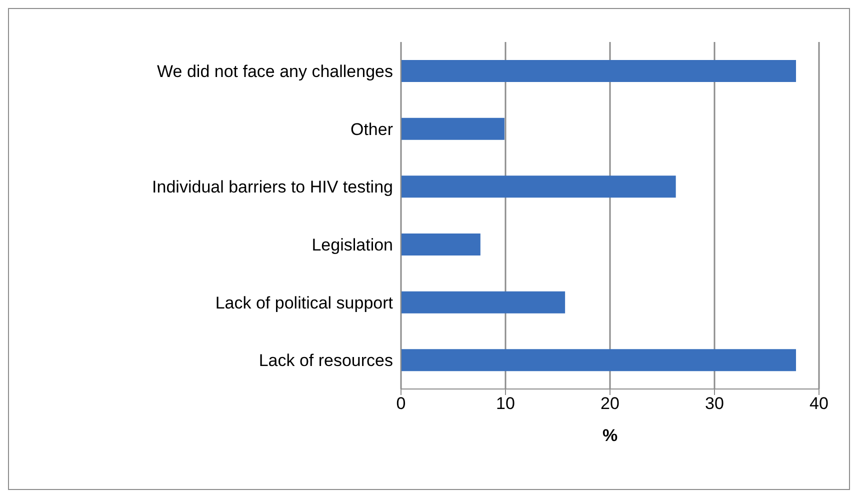 The image size is (858, 498). What do you see at coordinates (372, 129) in the screenshot?
I see `y-tick-label: Other` at bounding box center [372, 129].